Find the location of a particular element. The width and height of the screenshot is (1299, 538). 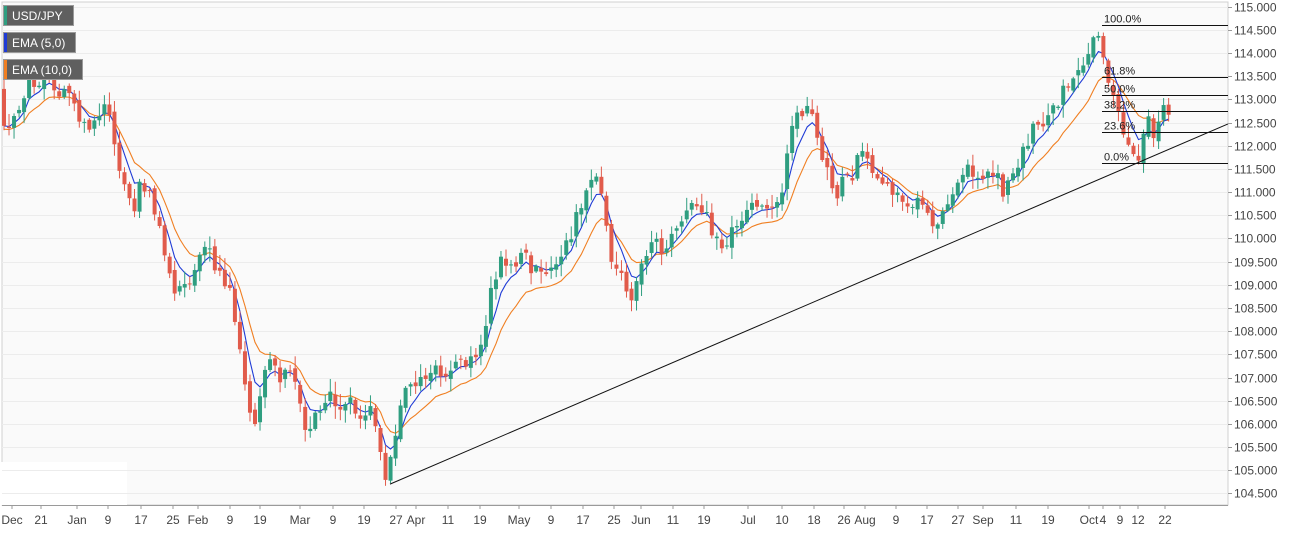

y-tick-label: 107.500 is located at coordinates (1256, 355).